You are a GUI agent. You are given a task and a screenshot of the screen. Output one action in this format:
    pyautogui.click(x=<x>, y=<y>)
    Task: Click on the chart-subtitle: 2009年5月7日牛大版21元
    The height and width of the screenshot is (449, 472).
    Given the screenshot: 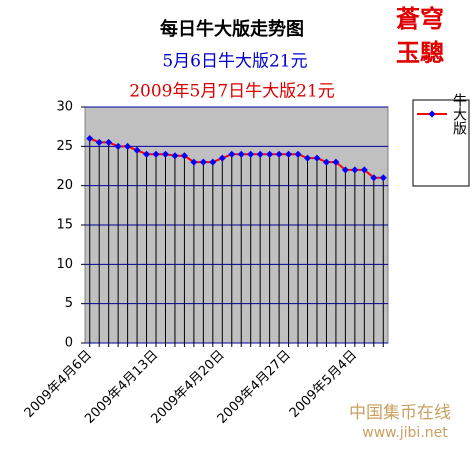 What is the action you would take?
    pyautogui.click(x=232, y=92)
    